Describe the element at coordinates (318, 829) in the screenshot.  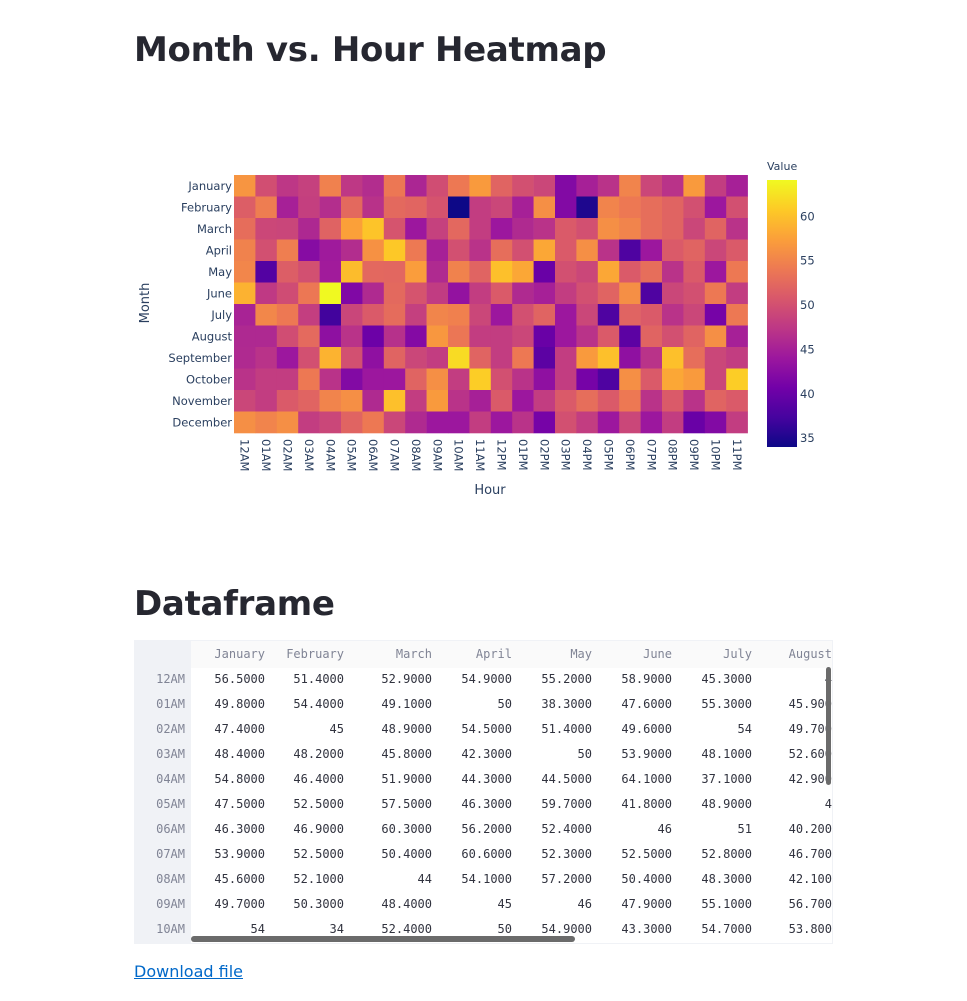
I see `table-cell: 46.9000` at that location.